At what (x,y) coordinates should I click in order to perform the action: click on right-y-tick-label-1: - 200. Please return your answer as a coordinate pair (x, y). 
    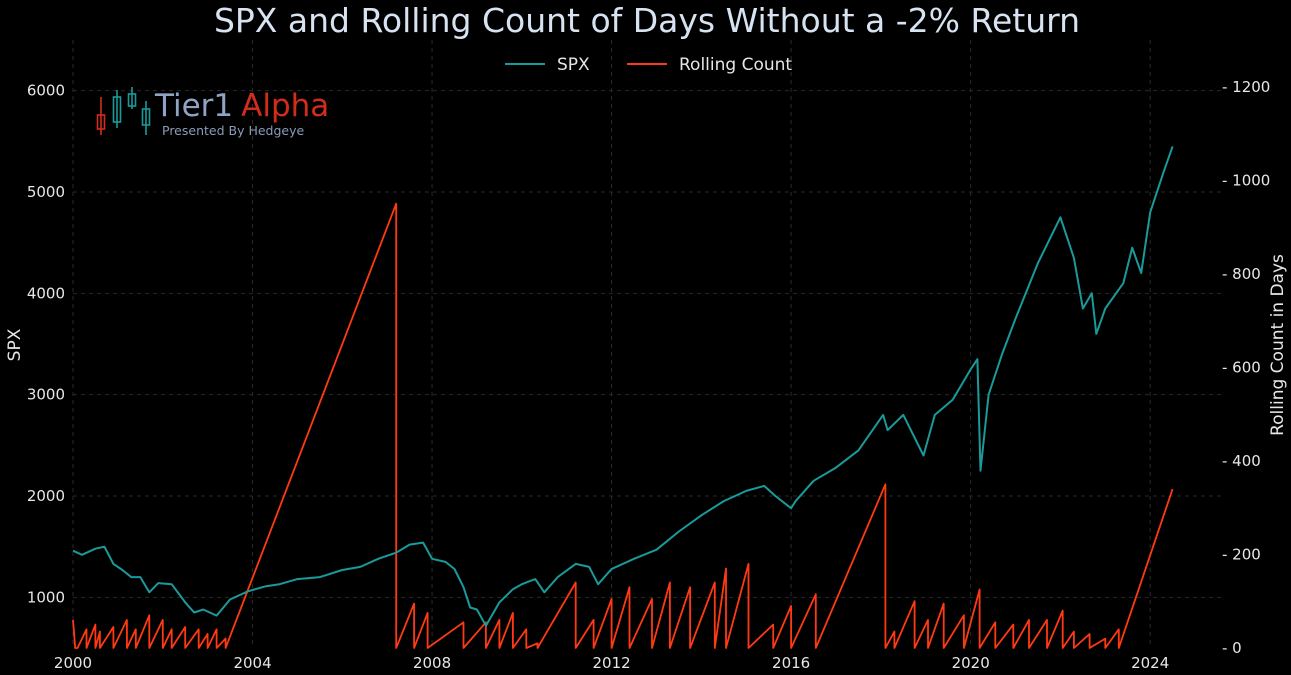
    Looking at the image, I should click on (1241, 554).